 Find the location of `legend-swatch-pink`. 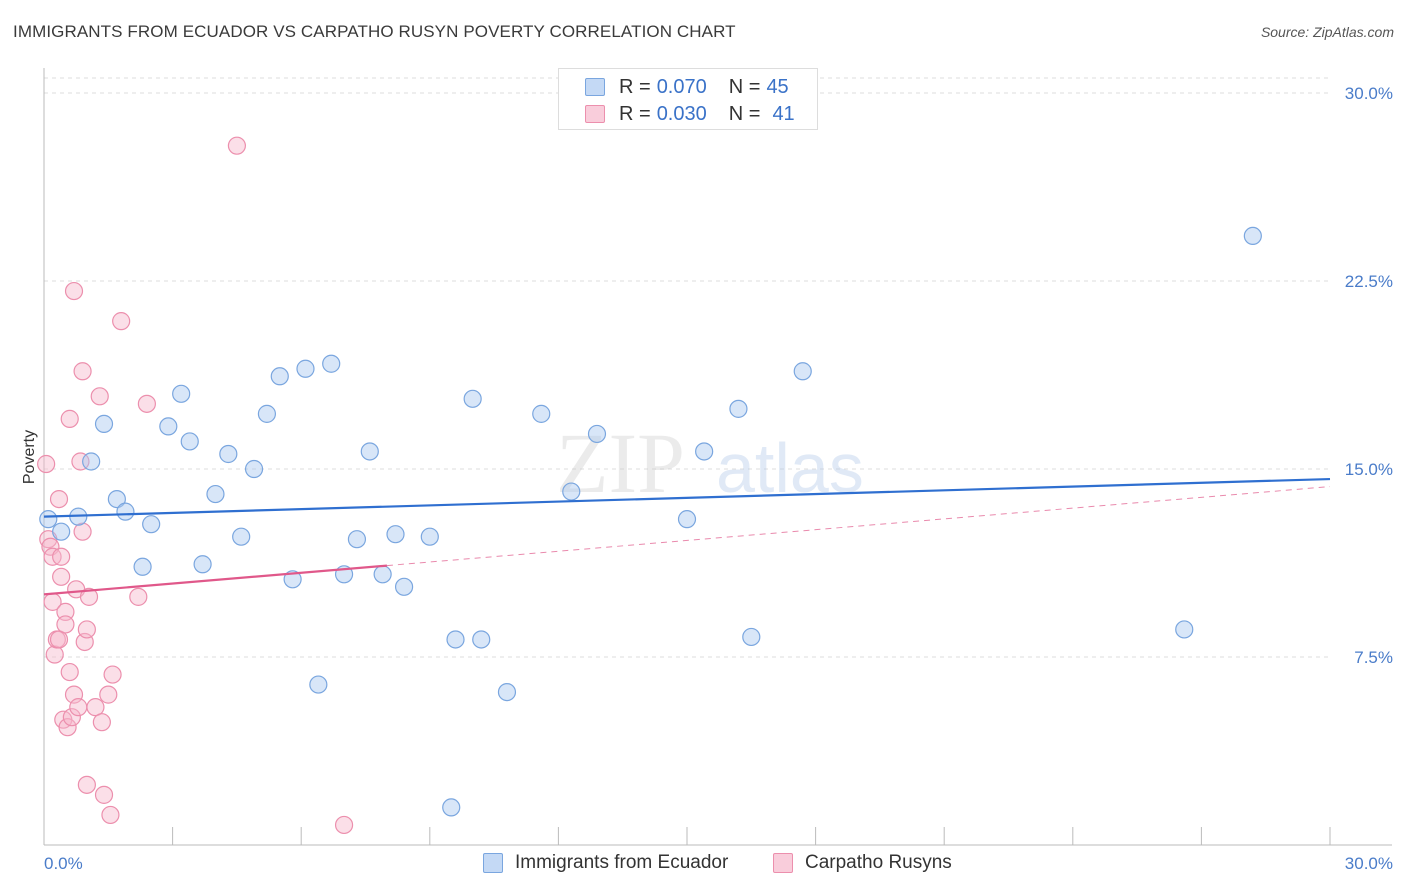

legend-swatch-pink is located at coordinates (783, 863).